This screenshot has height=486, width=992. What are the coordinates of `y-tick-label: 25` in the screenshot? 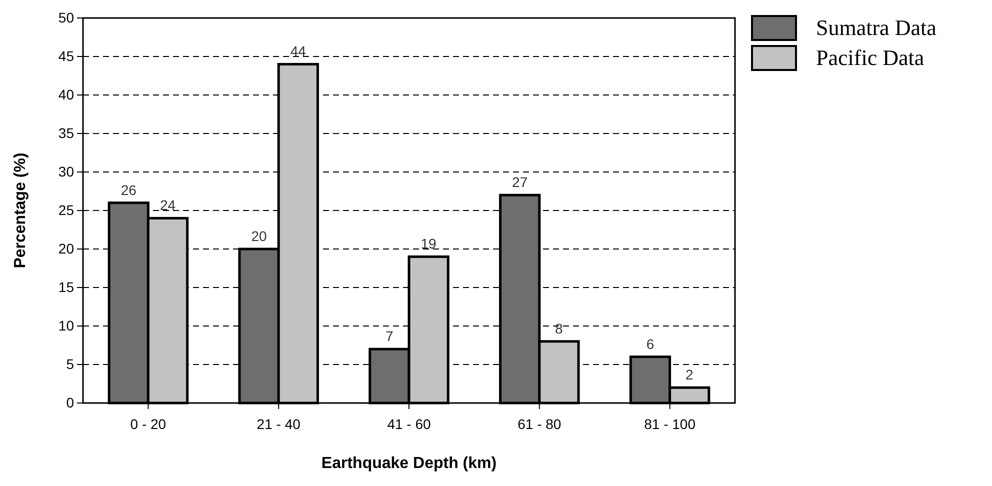 It's located at (66, 210).